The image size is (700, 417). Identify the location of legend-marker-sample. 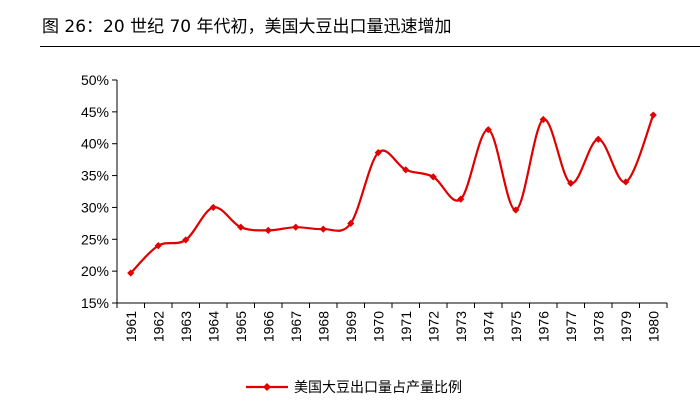
(267, 387).